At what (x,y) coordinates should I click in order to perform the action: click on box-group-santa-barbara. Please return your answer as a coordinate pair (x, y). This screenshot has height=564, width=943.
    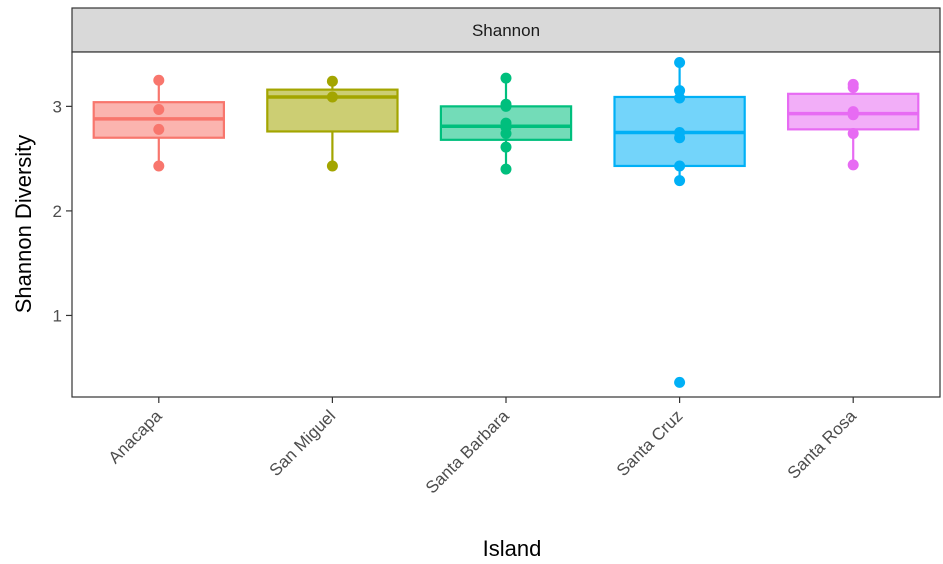
    Looking at the image, I should click on (506, 123).